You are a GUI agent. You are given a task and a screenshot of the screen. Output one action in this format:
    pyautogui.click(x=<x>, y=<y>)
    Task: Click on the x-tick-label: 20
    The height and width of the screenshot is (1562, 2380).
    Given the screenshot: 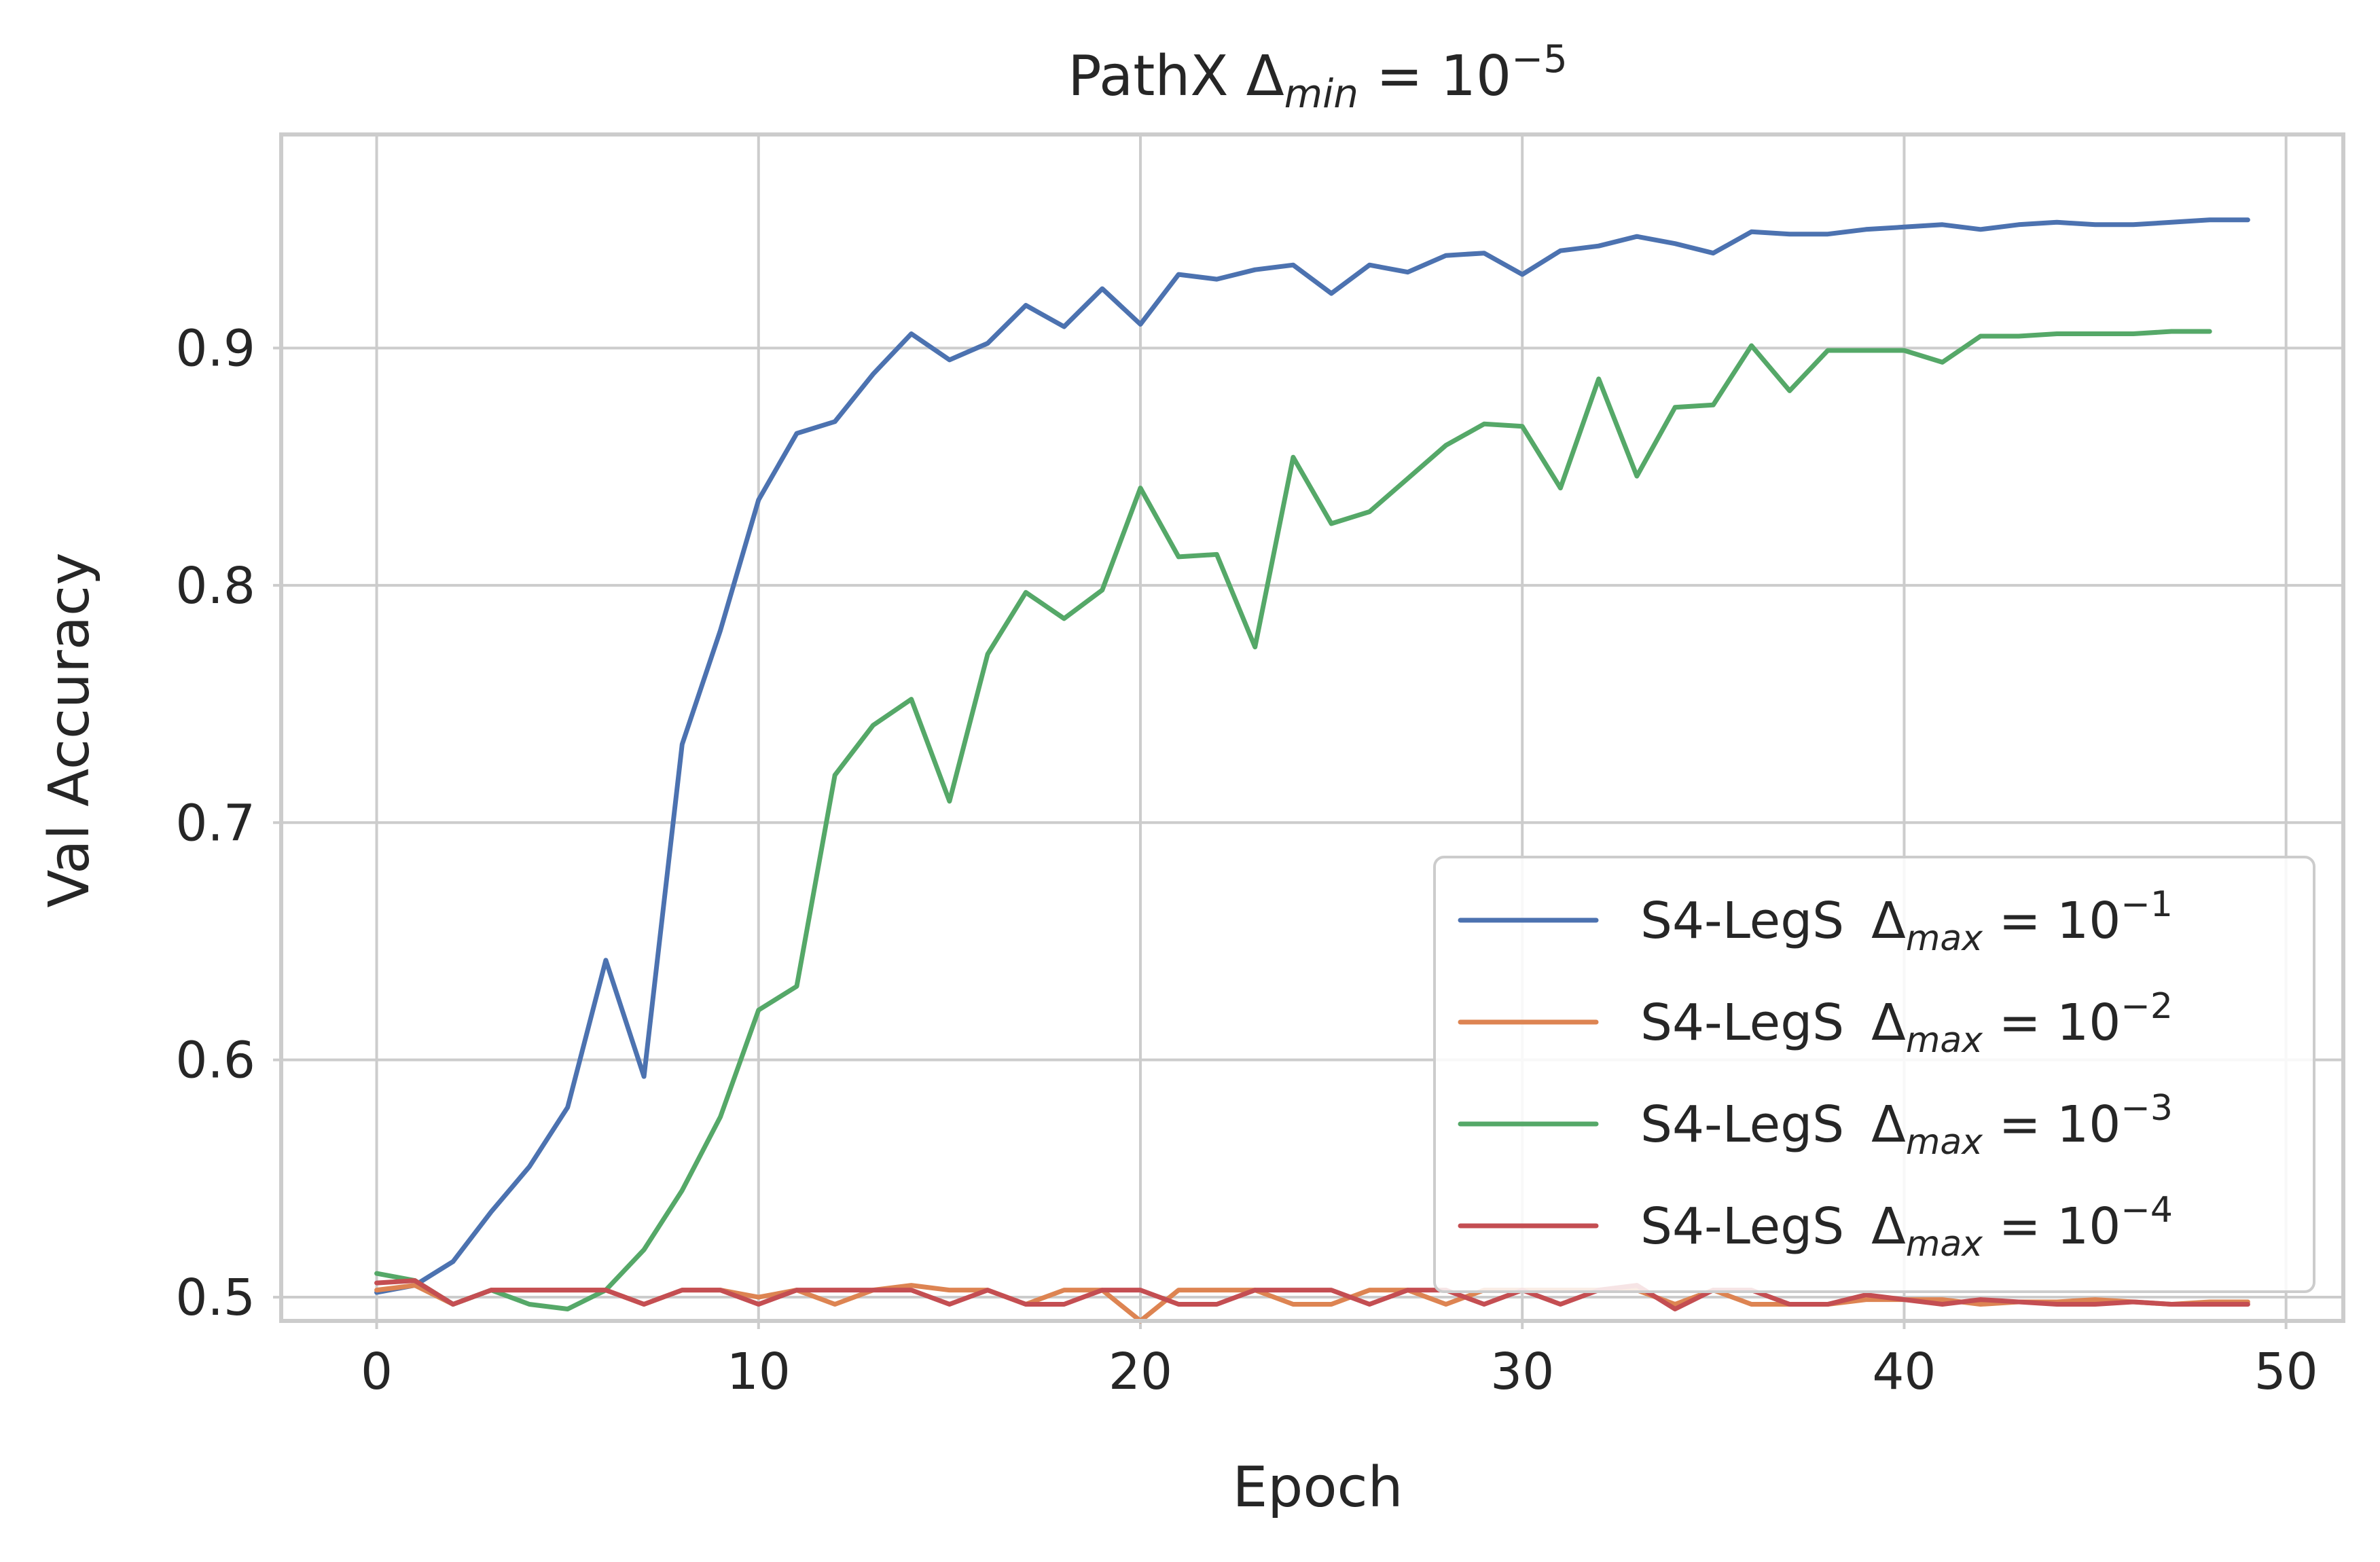 What is the action you would take?
    pyautogui.click(x=1140, y=1372)
    